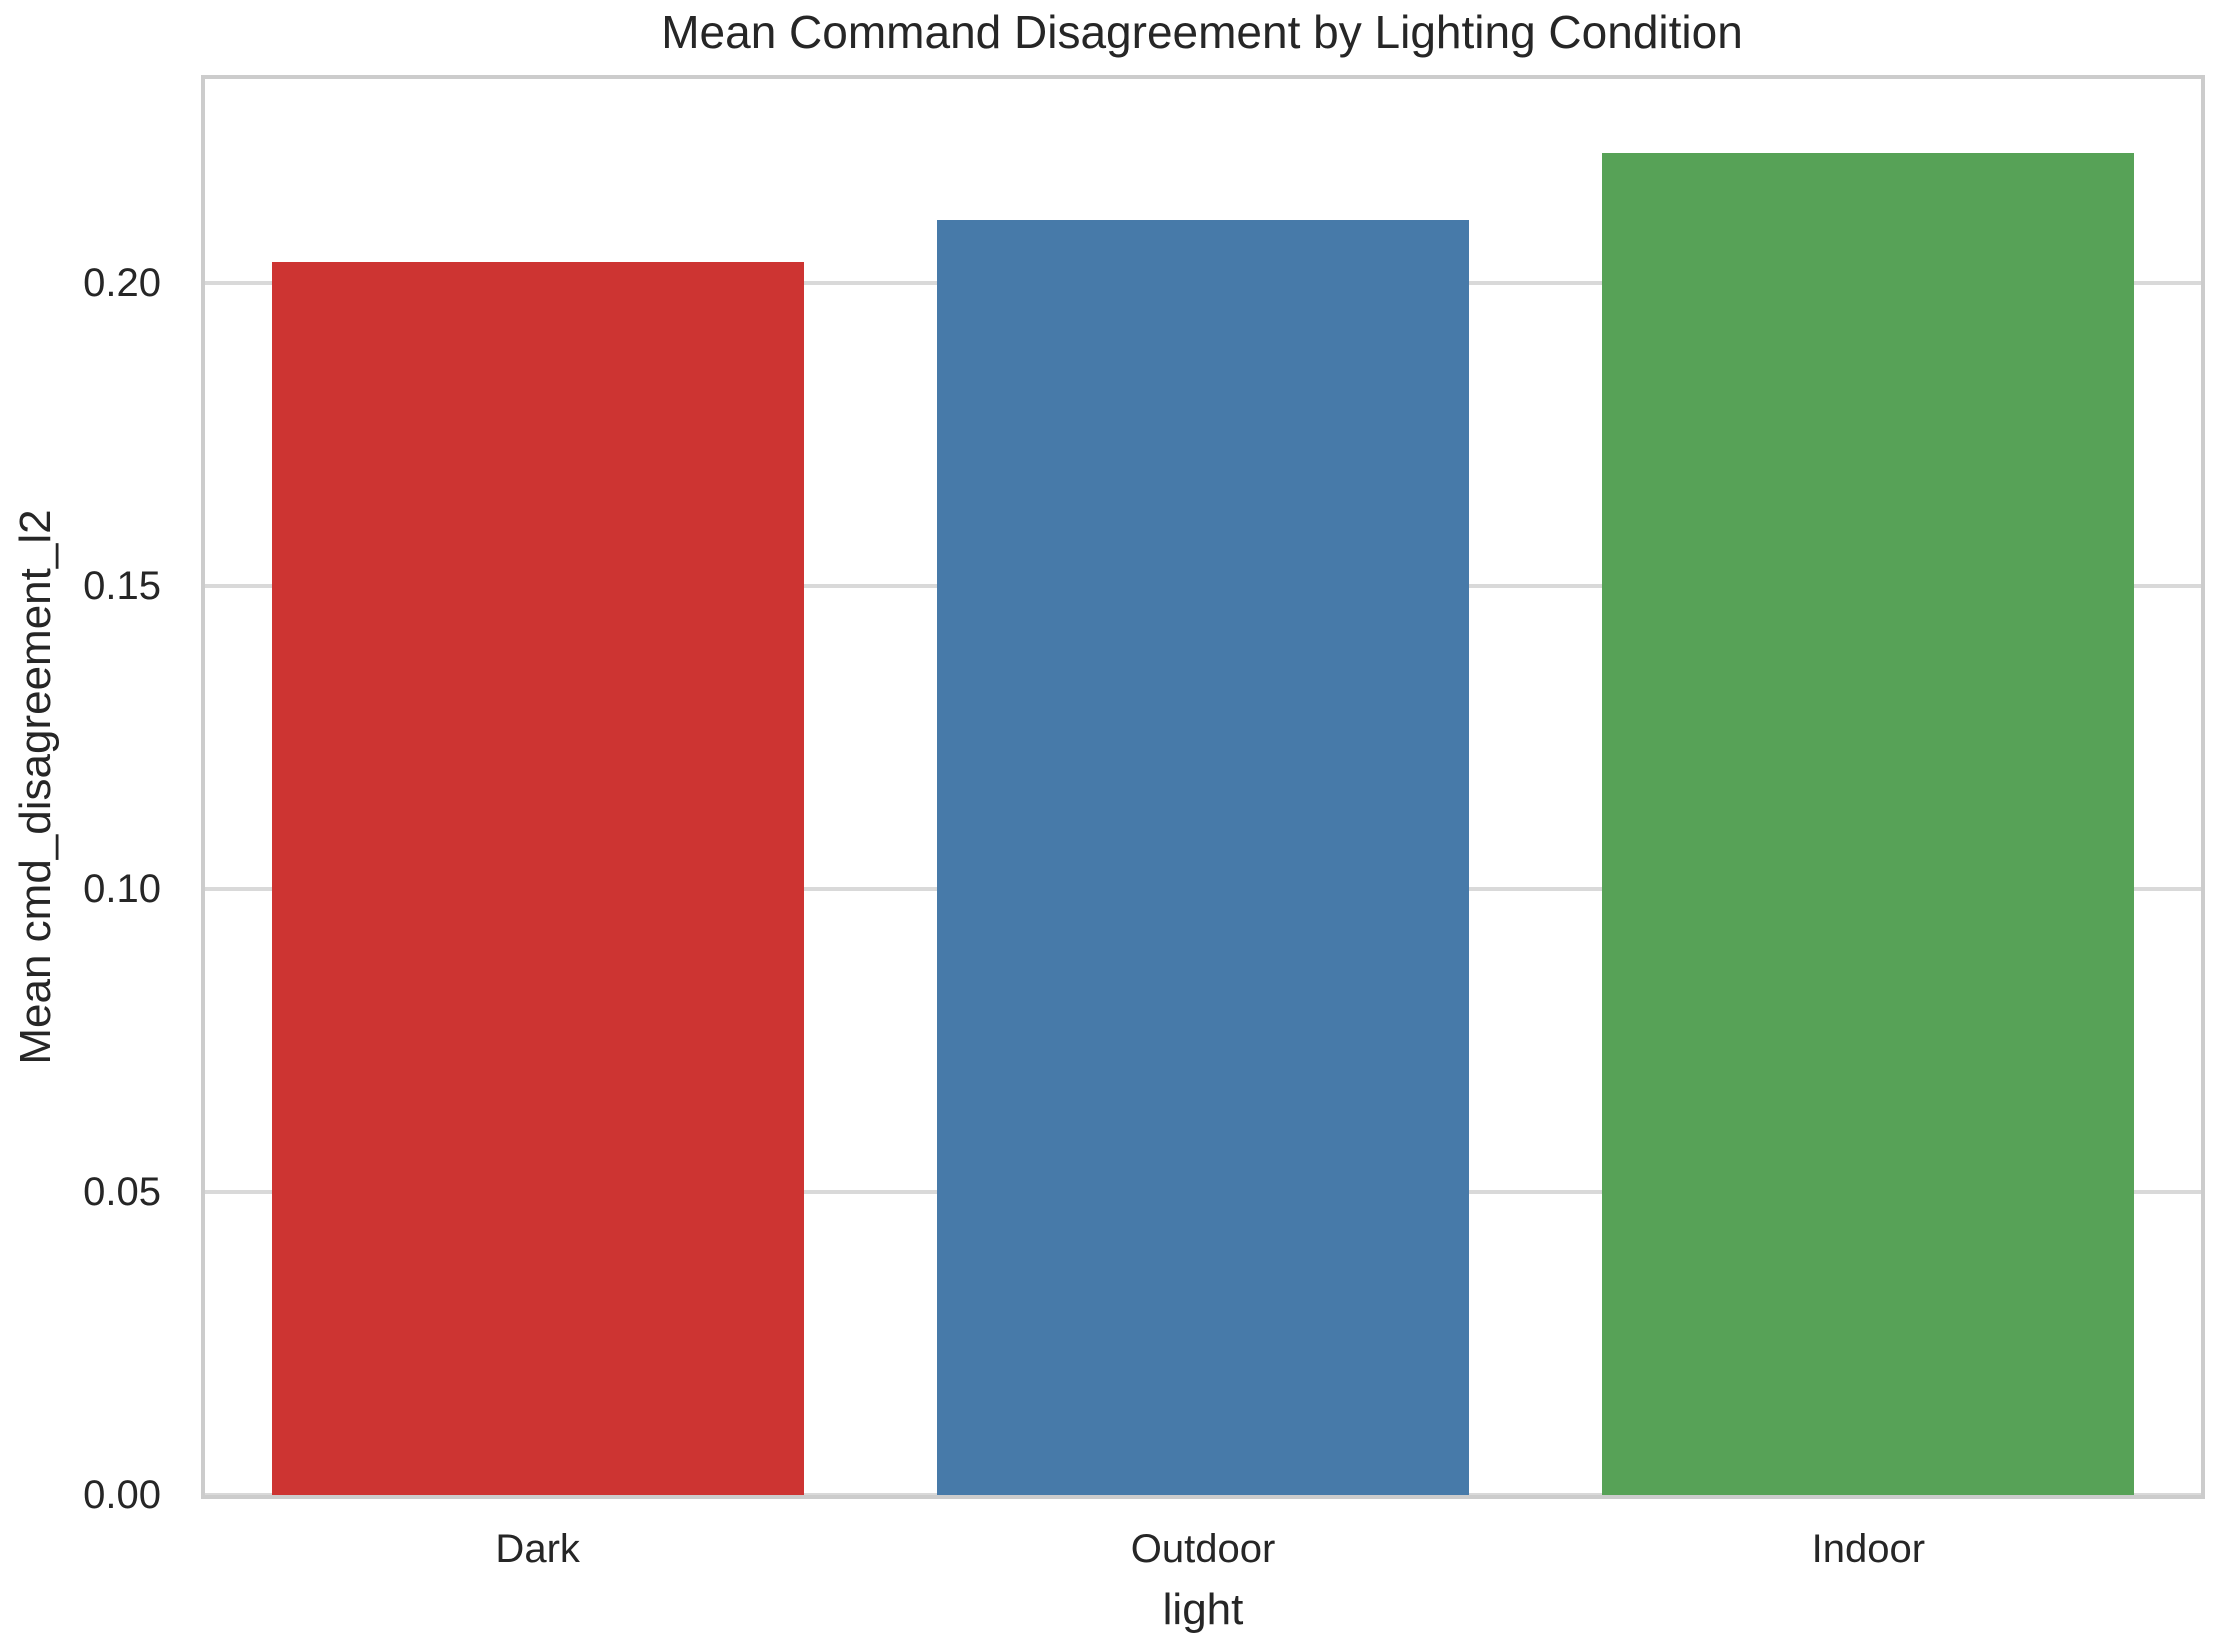  I want to click on xtick-label-dark: Dark, so click(537, 1549).